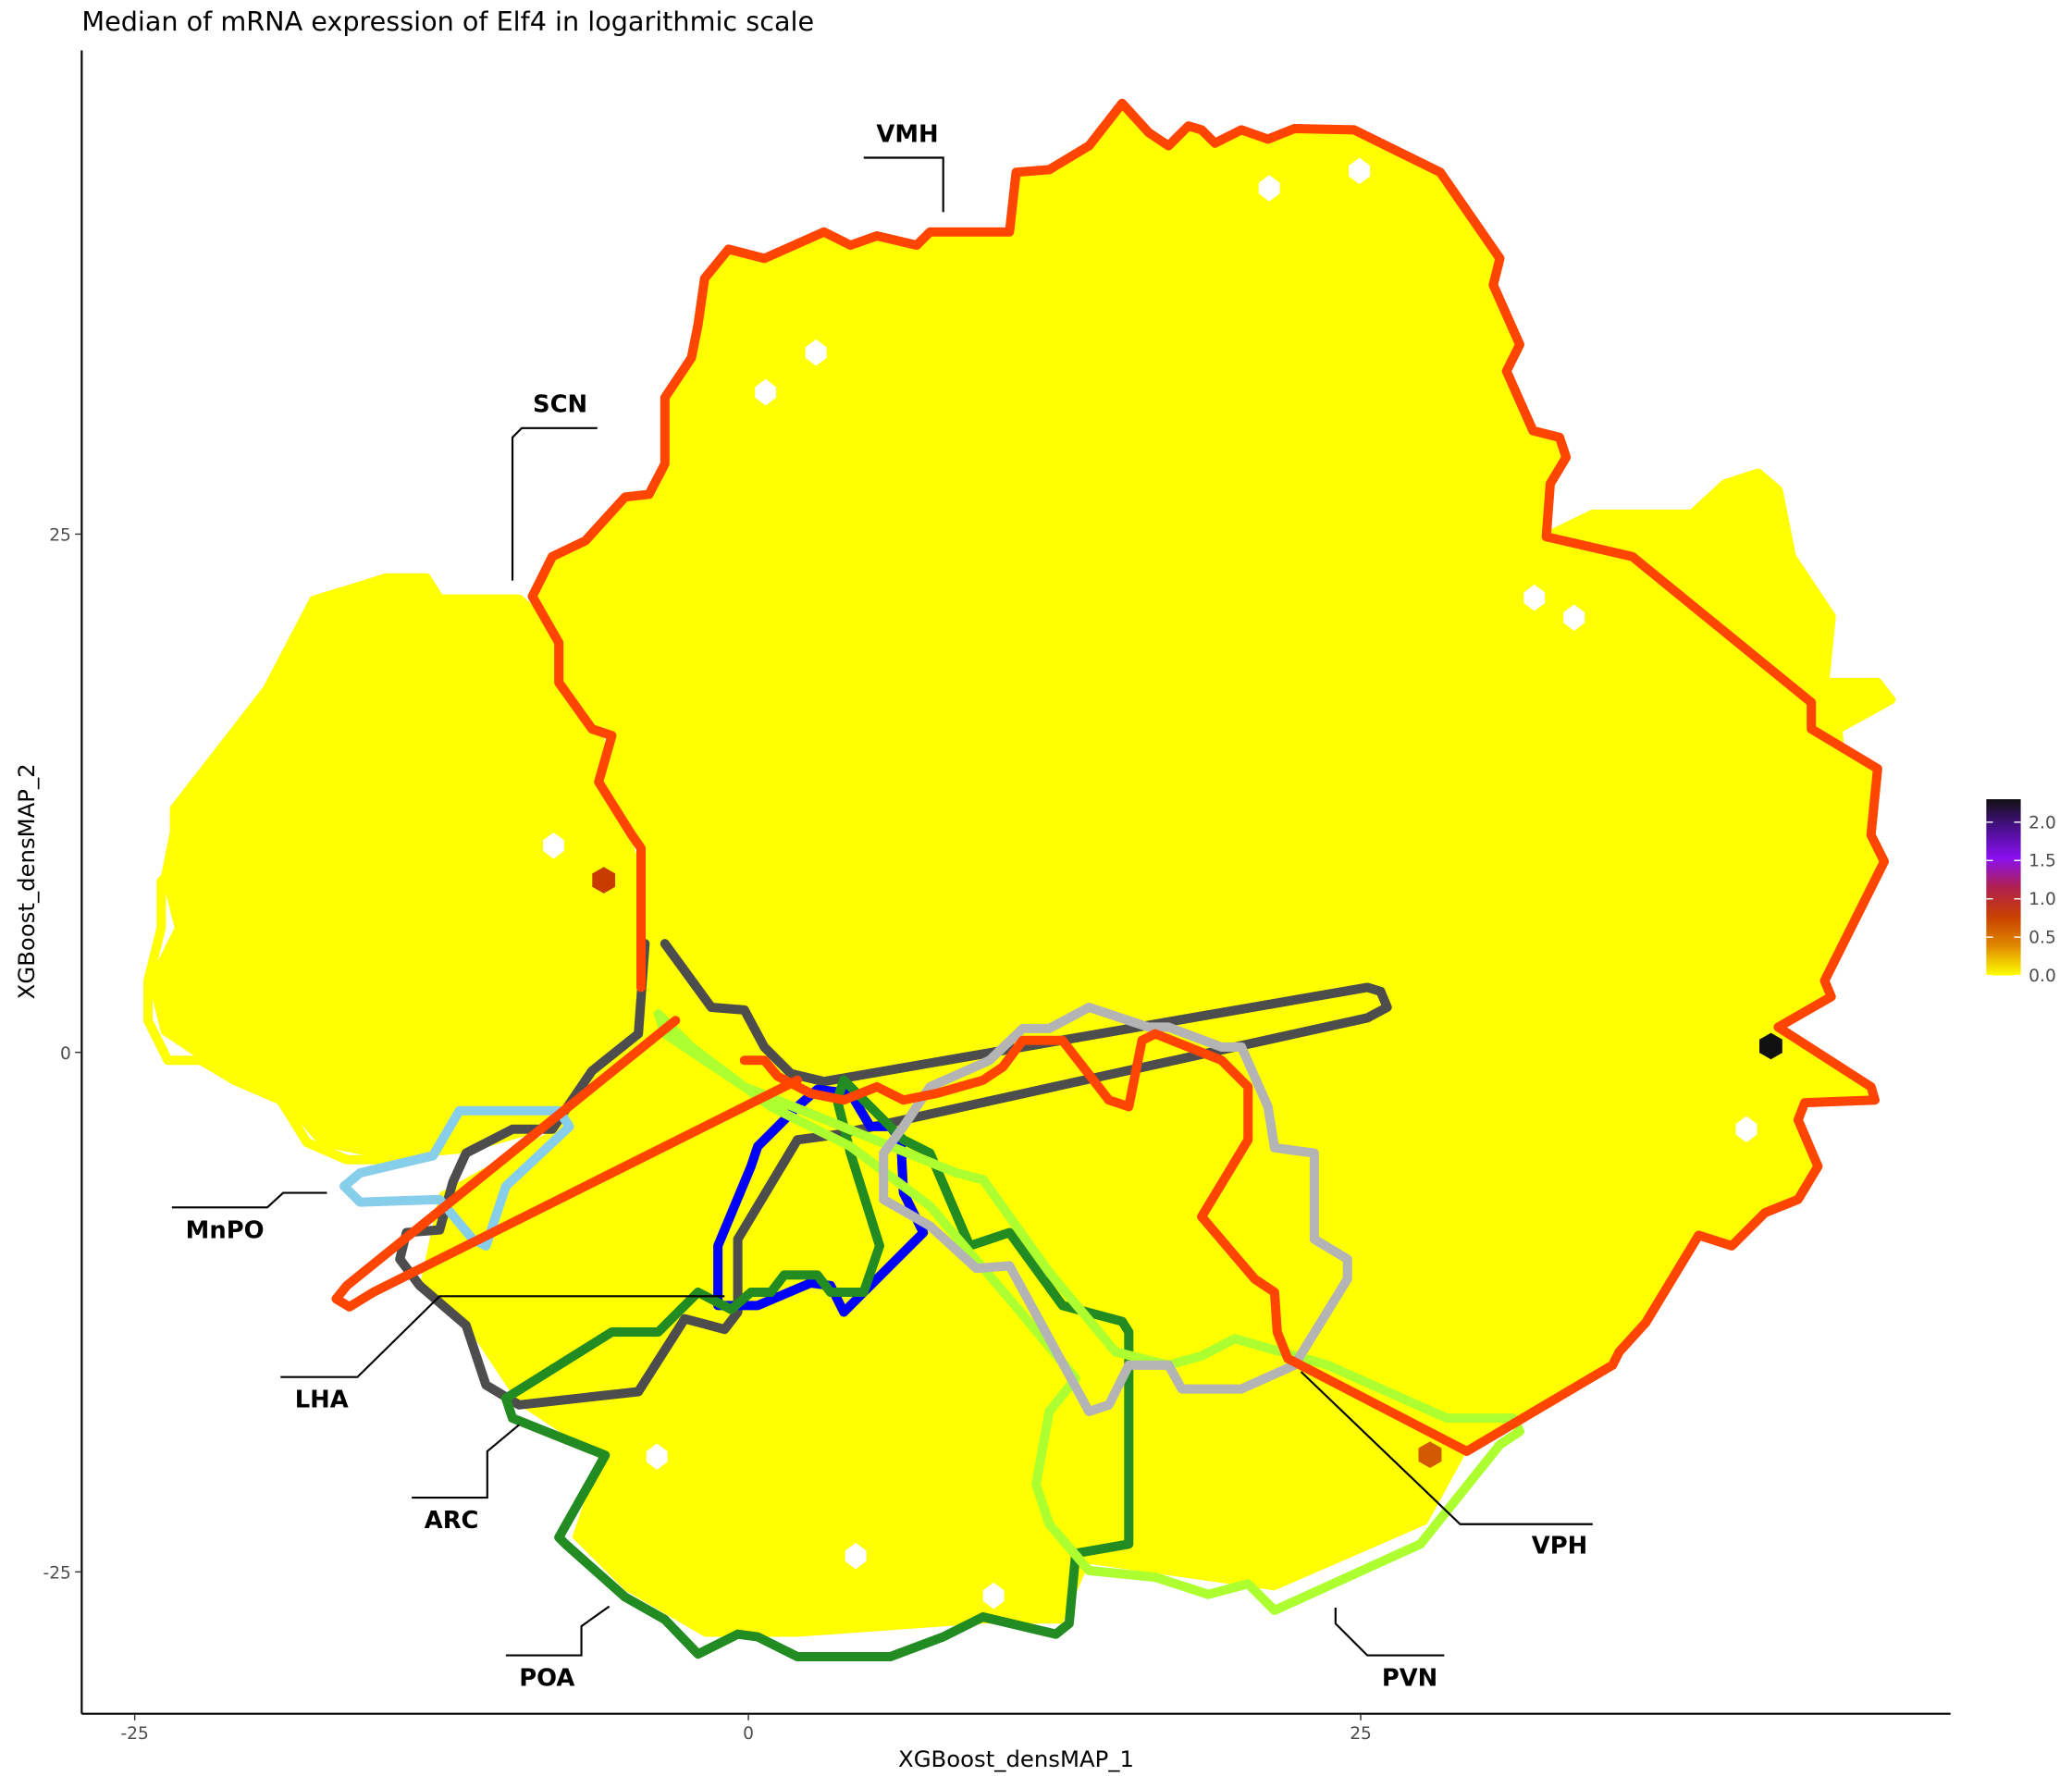 The image size is (2072, 1776). I want to click on x-tick-label: 0, so click(749, 1734).